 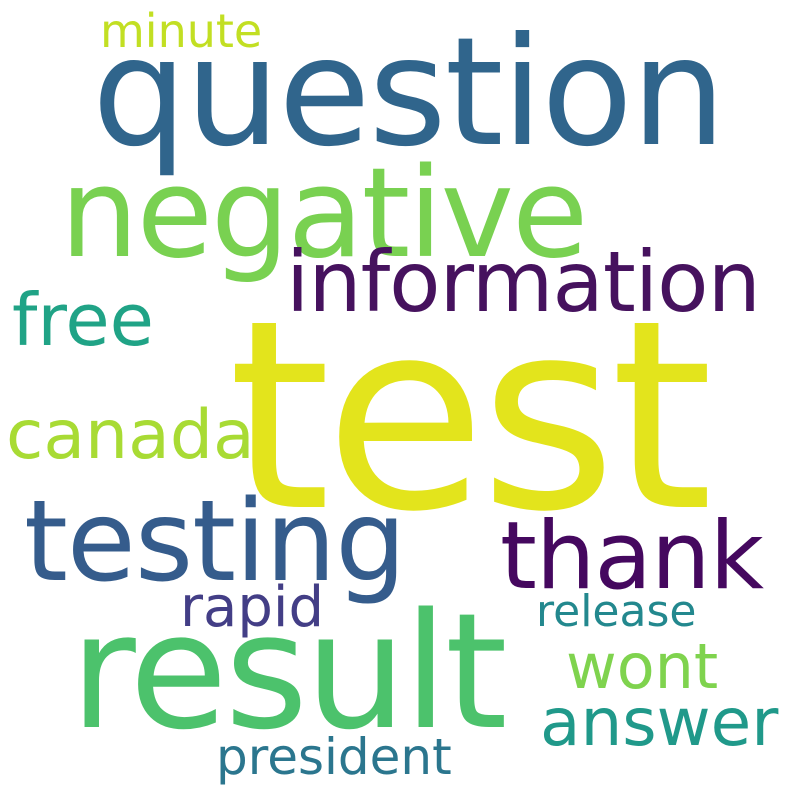 I want to click on word-president: president, so click(x=334, y=757).